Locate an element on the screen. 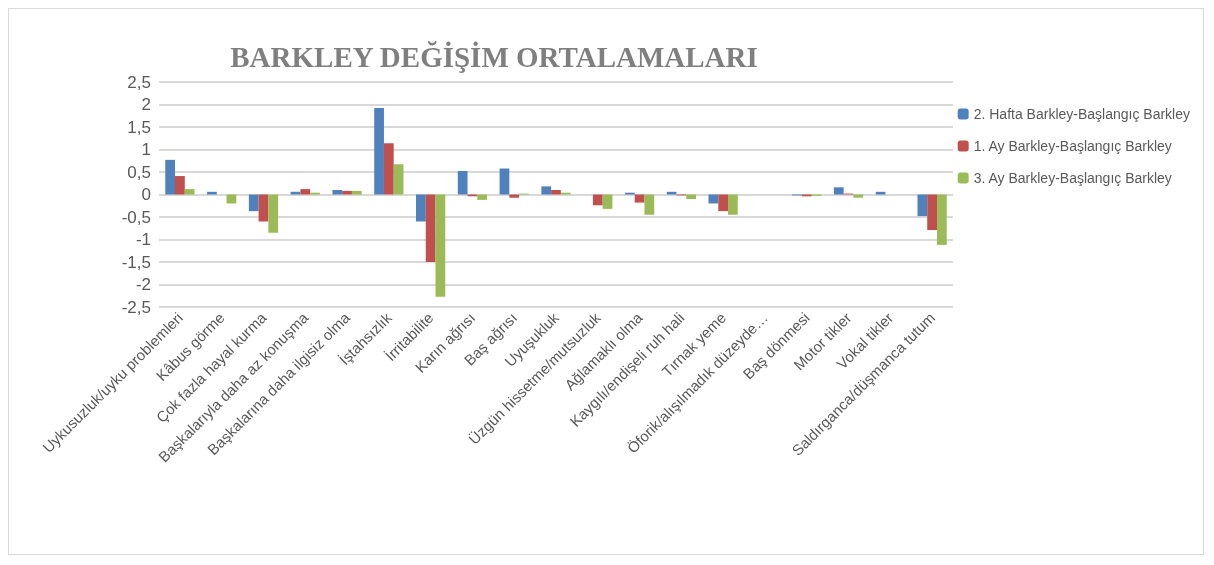 This screenshot has height=565, width=1214. legend-label: 2. Hafta Barkley-Başlangıç Barkley is located at coordinates (1082, 114).